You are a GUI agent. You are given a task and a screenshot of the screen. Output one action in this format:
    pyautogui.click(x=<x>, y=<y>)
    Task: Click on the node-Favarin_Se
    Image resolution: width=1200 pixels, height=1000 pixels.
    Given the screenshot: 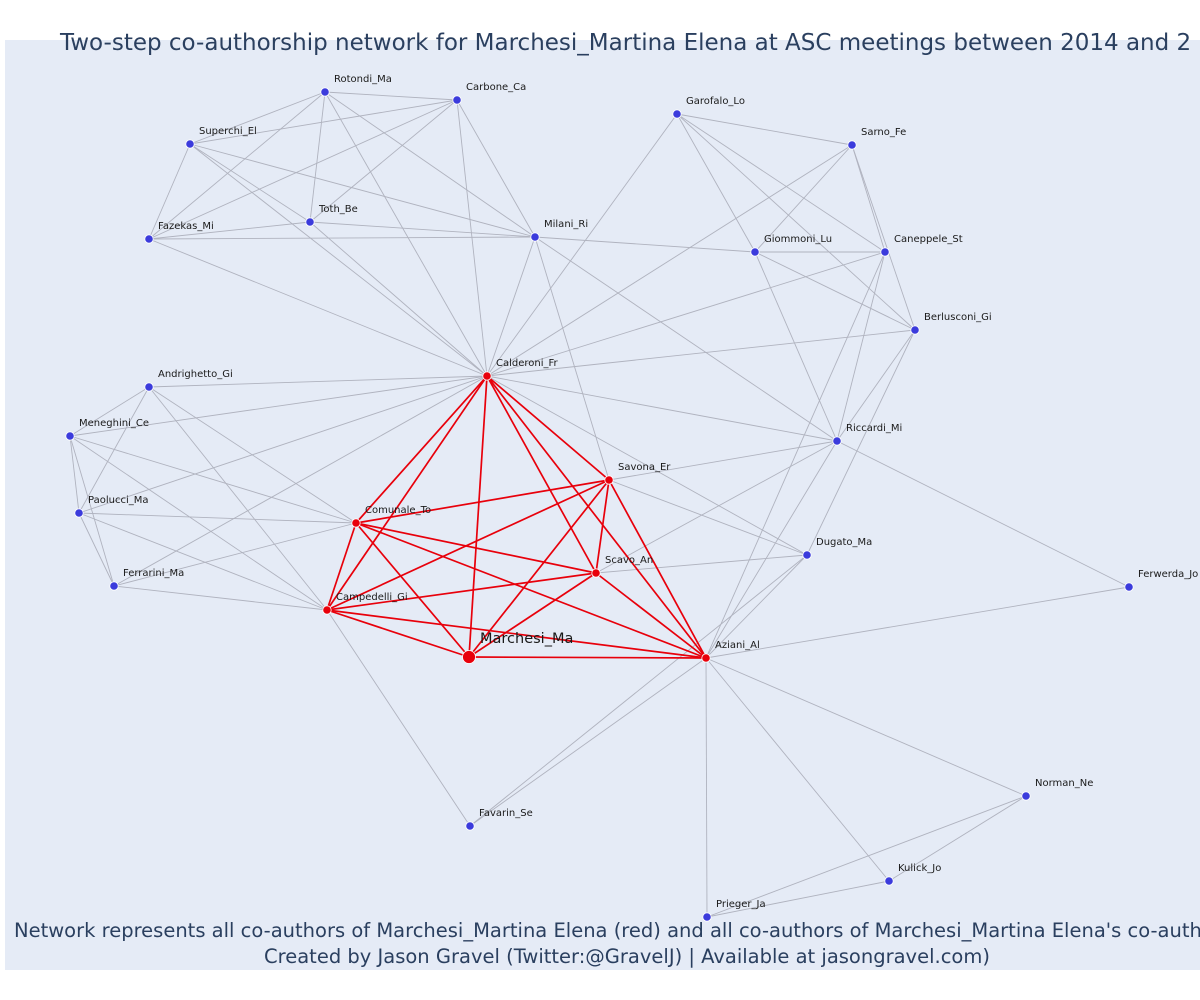 What is the action you would take?
    pyautogui.click(x=470, y=826)
    